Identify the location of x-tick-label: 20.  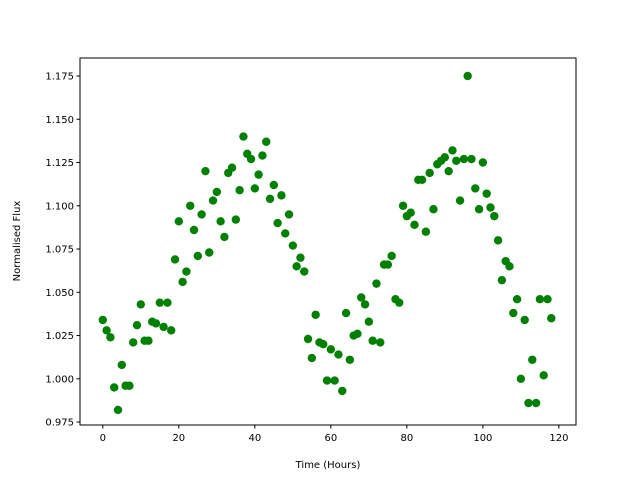
(178, 438).